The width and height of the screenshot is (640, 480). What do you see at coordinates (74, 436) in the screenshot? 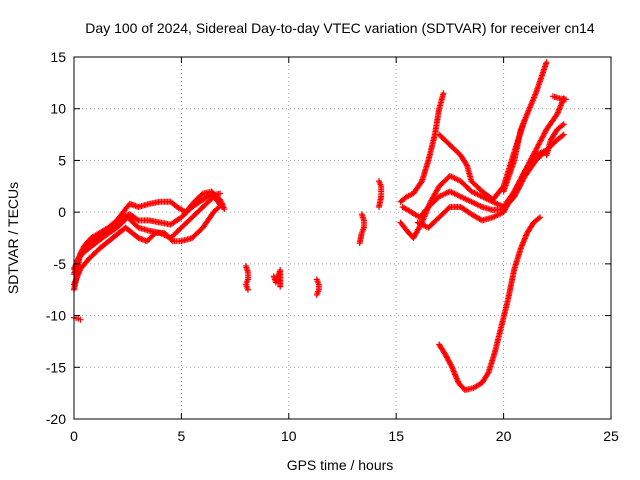
I see `x-tick-label: 0` at bounding box center [74, 436].